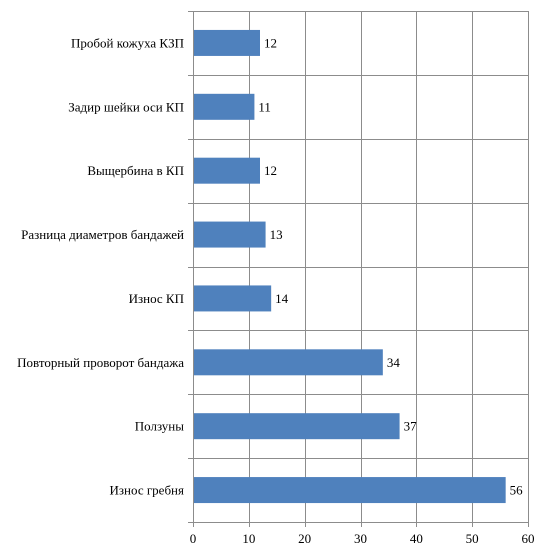  Describe the element at coordinates (516, 490) in the screenshot. I see `data-label: 56` at that location.